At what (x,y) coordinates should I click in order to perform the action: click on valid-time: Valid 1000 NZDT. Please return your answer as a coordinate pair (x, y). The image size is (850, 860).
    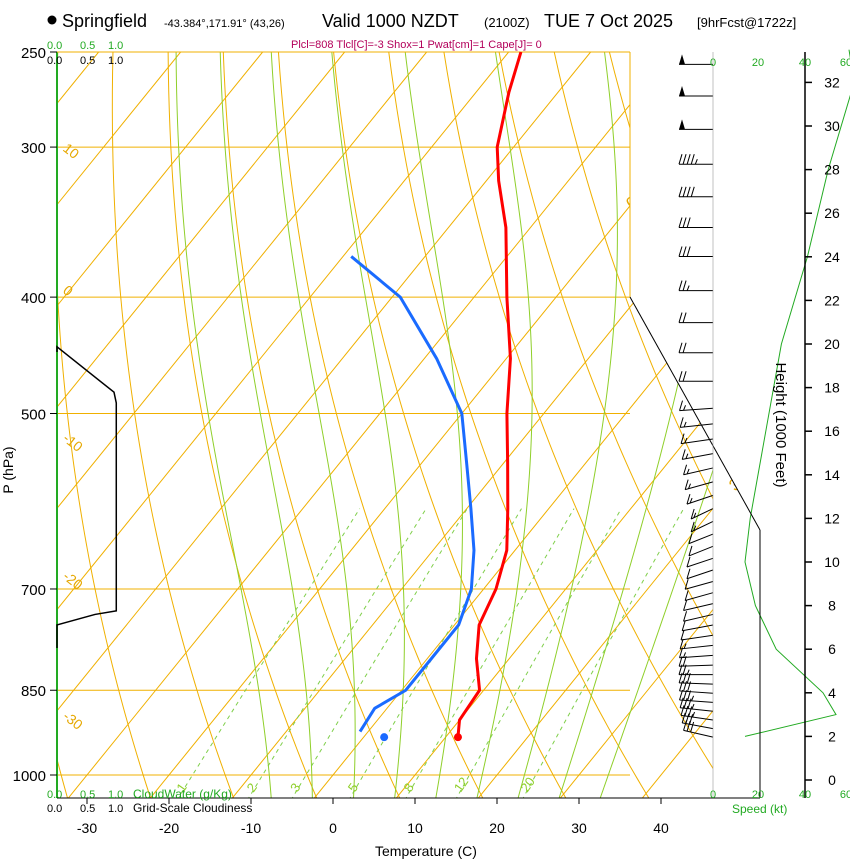
    Looking at the image, I should click on (390, 21).